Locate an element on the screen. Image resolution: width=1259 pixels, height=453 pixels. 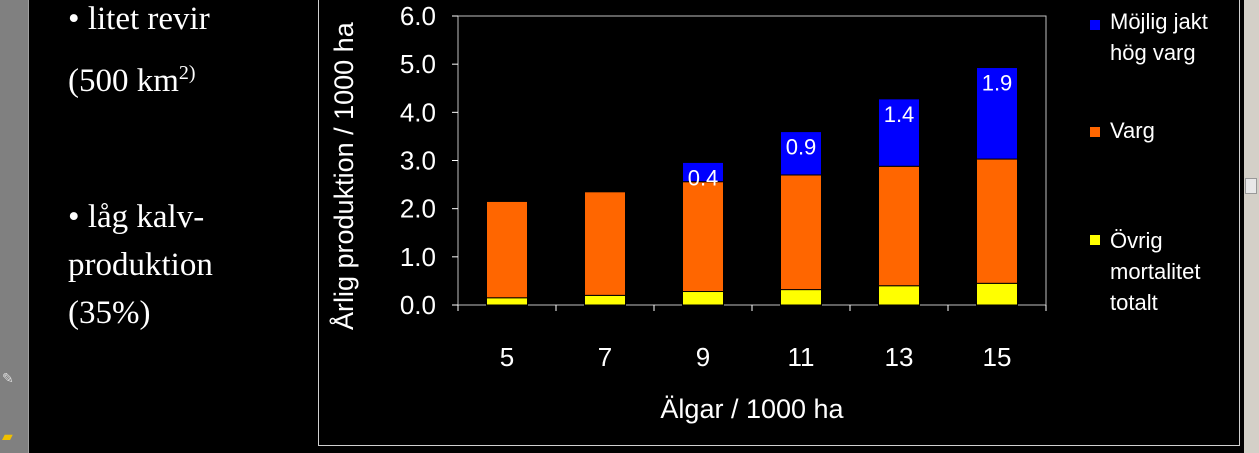
bullet-1-superscript: 2) is located at coordinates (187, 73).